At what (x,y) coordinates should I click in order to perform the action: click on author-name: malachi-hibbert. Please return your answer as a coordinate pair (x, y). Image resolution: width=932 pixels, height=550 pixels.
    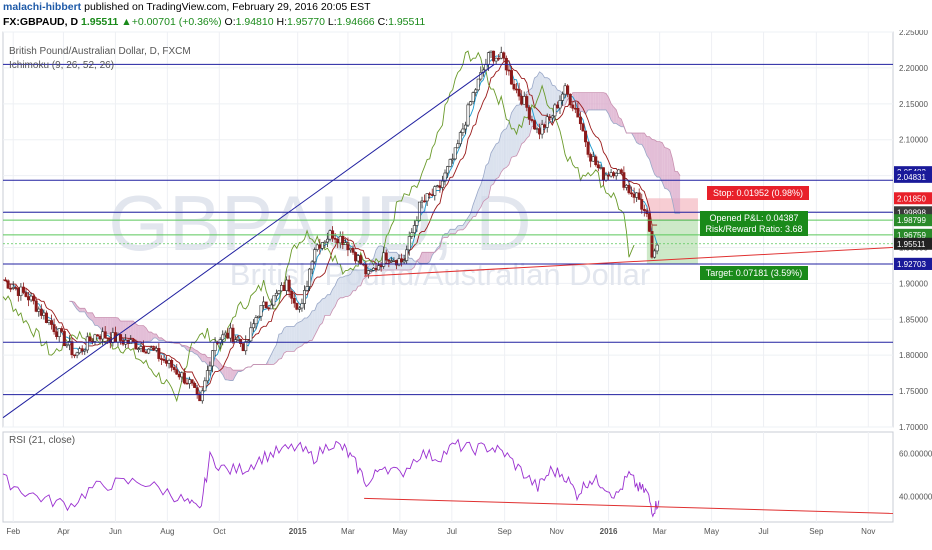
    Looking at the image, I should click on (42, 7).